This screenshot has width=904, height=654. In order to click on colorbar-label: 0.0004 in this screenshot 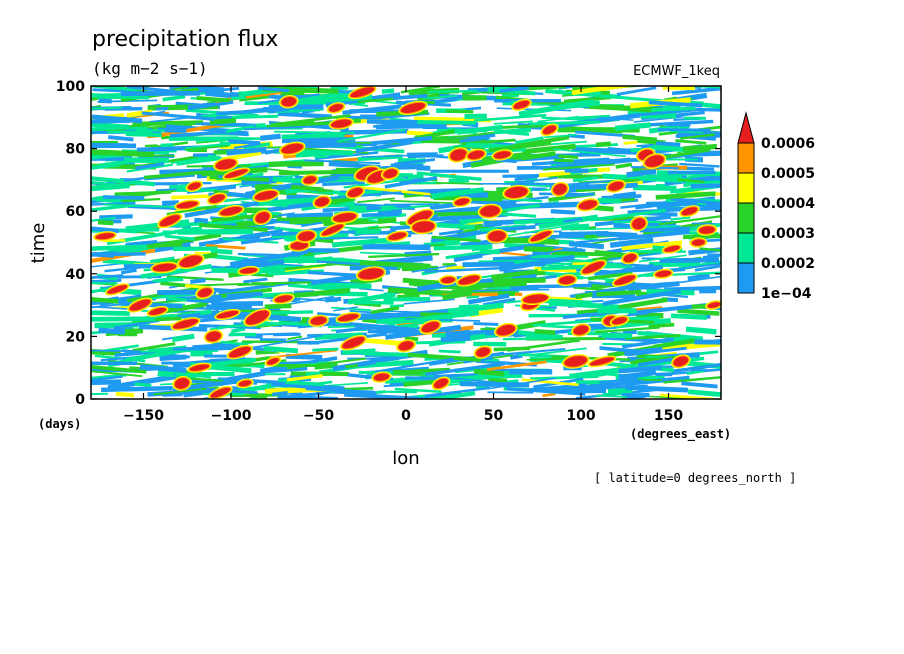, I will do `click(788, 204)`.